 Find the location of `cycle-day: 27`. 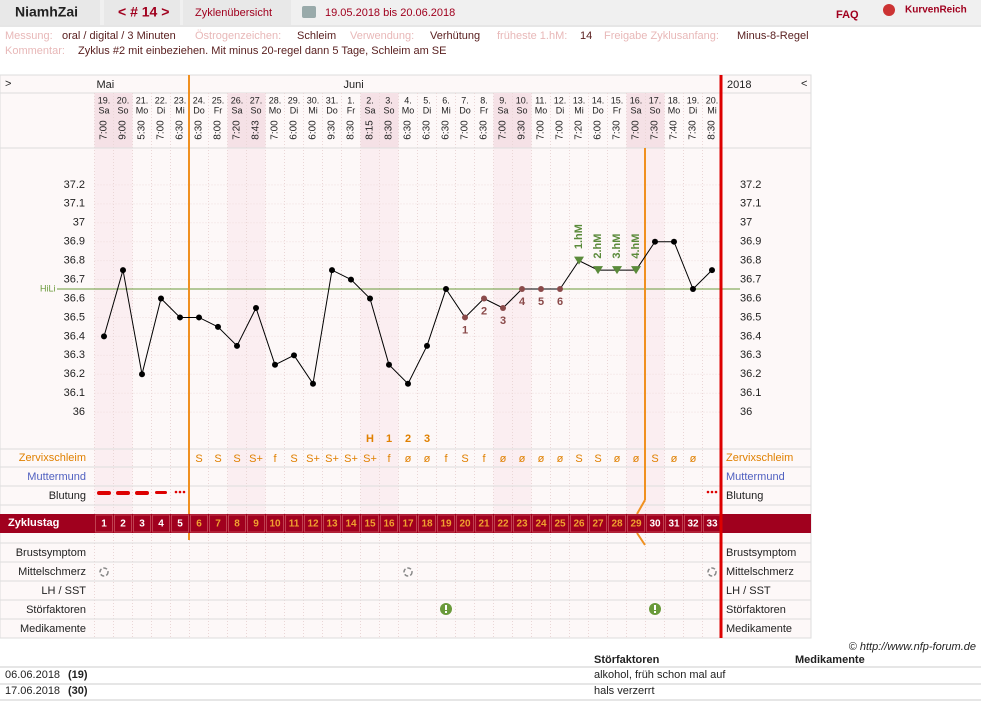

cycle-day: 27 is located at coordinates (598, 524).